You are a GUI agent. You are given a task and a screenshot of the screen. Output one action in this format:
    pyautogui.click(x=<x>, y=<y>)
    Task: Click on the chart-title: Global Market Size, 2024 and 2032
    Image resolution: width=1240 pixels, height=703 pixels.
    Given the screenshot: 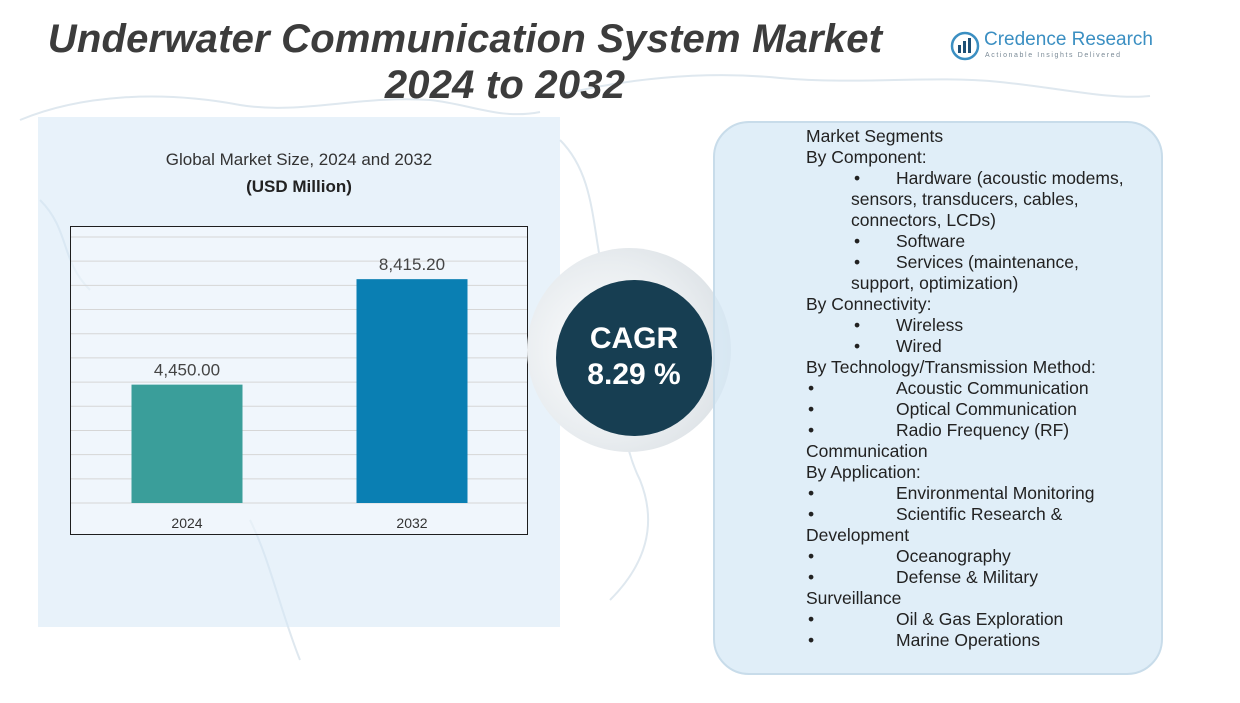 What is the action you would take?
    pyautogui.click(x=299, y=159)
    